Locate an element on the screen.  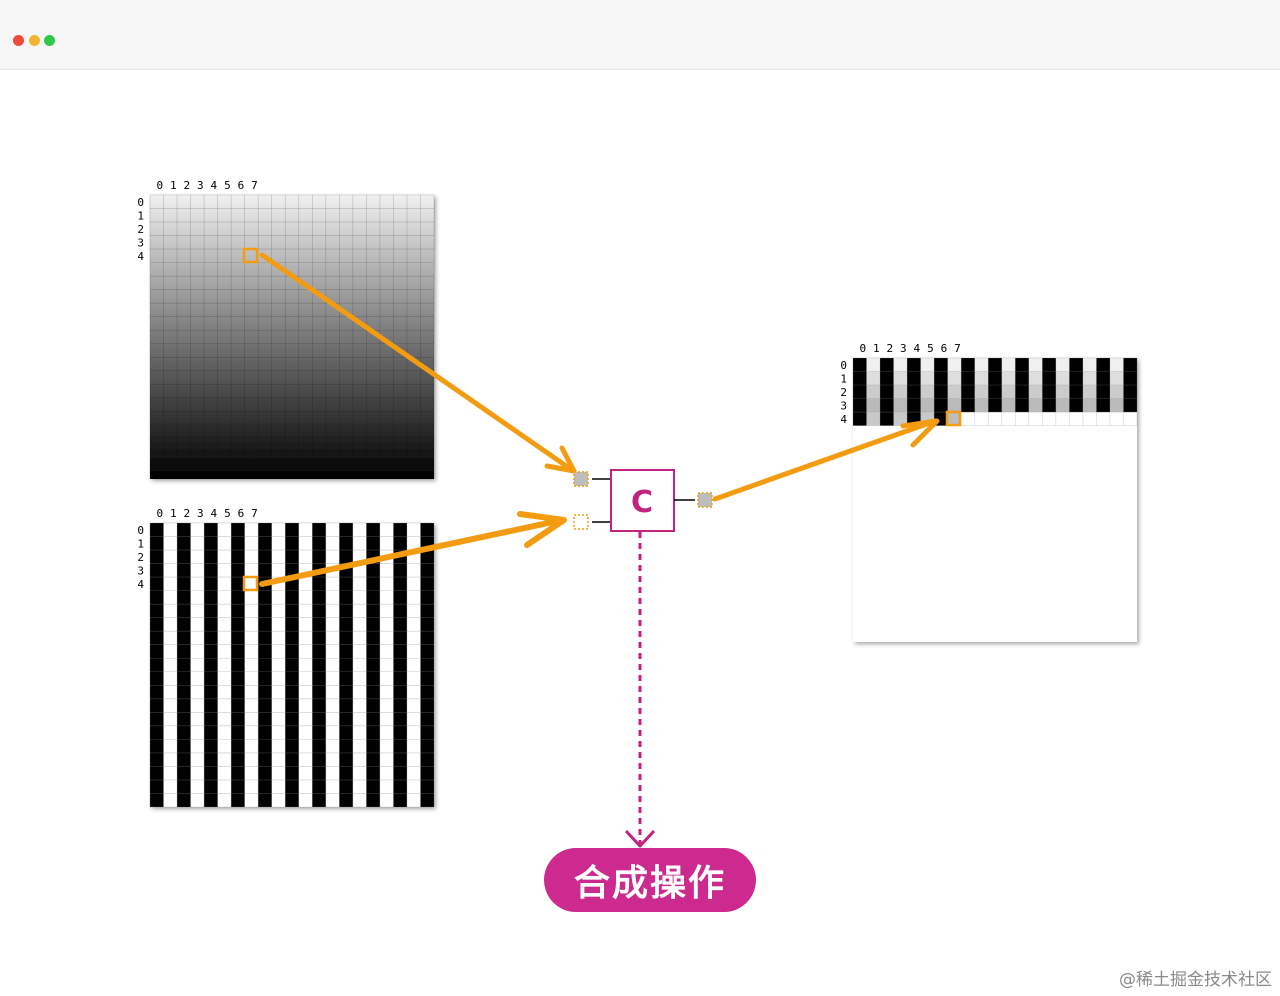
stripes-pixel-marker is located at coordinates (250, 583).